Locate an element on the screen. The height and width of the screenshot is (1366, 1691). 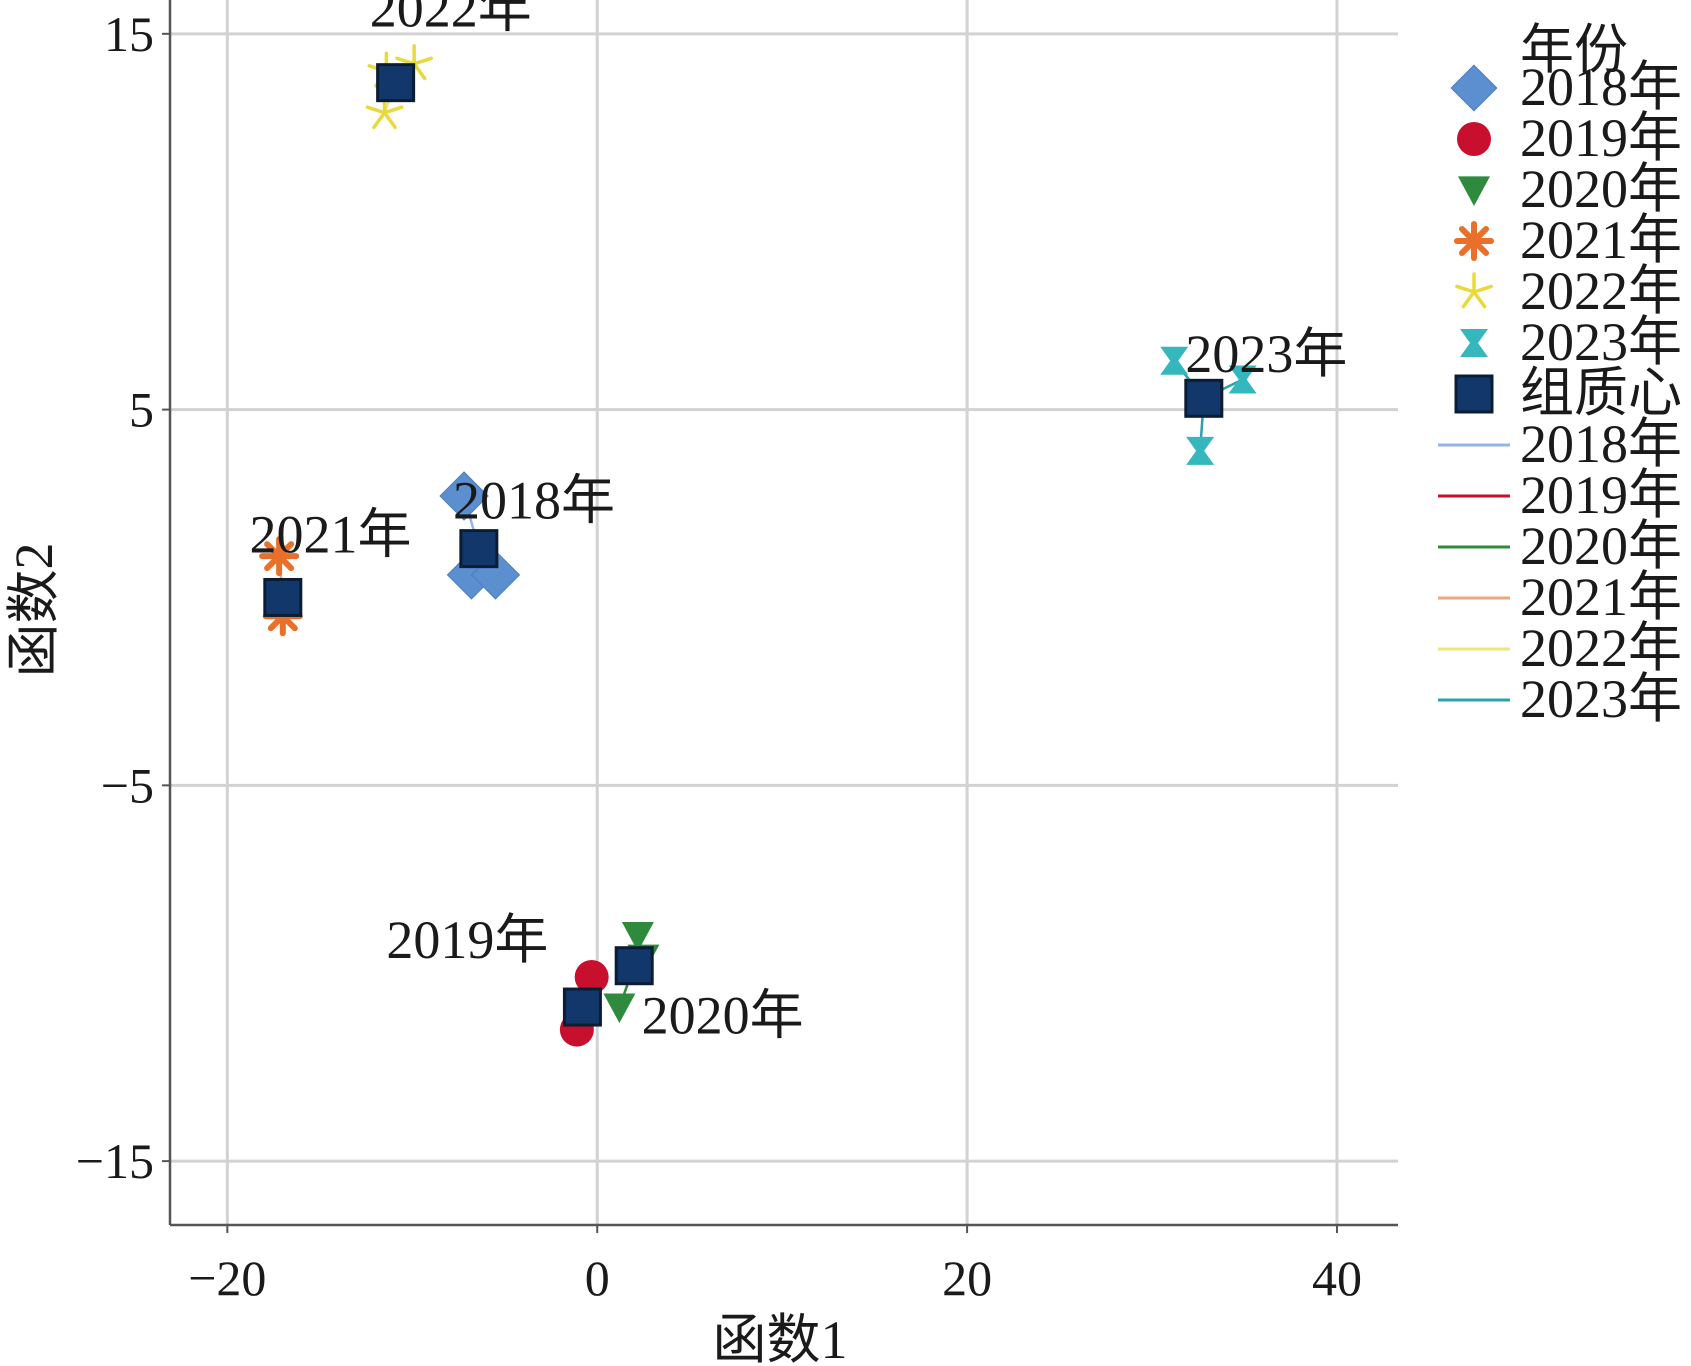
y-tick-label: −5 is located at coordinates (127, 785).